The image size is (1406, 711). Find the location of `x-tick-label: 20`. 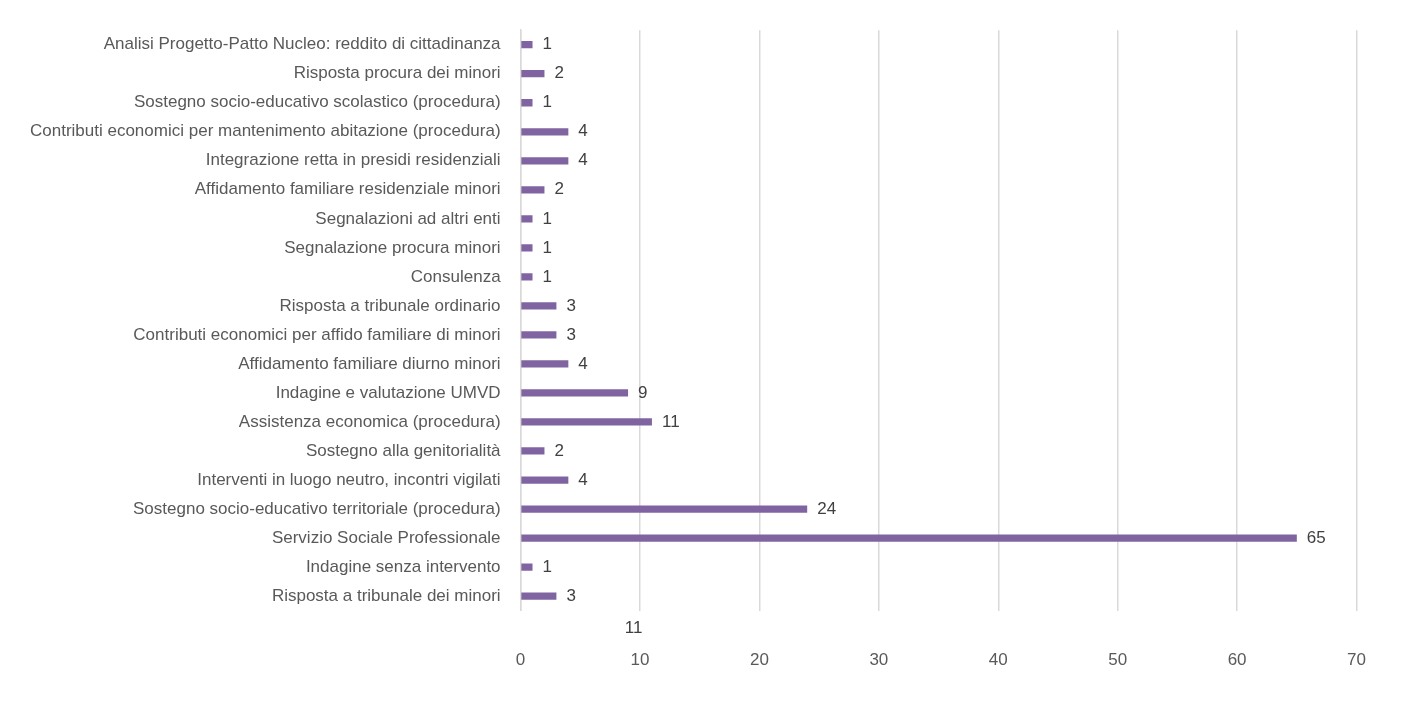

x-tick-label: 20 is located at coordinates (759, 660).